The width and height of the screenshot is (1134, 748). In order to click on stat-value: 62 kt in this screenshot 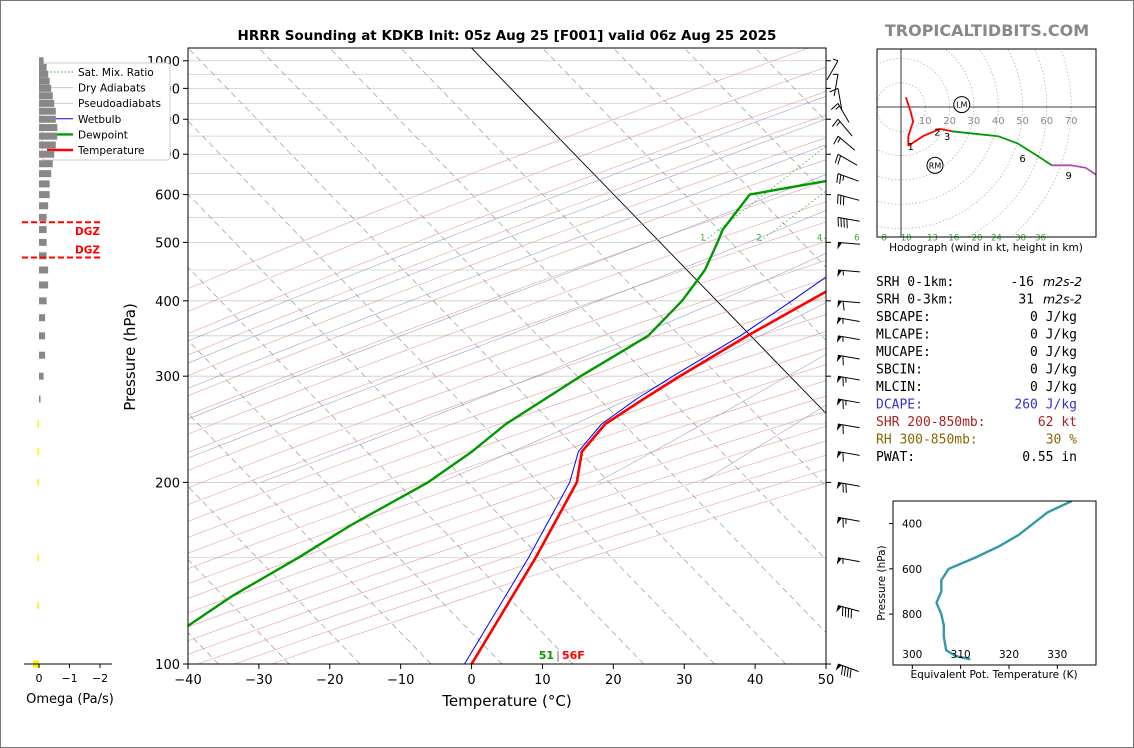, I will do `click(1057, 422)`.